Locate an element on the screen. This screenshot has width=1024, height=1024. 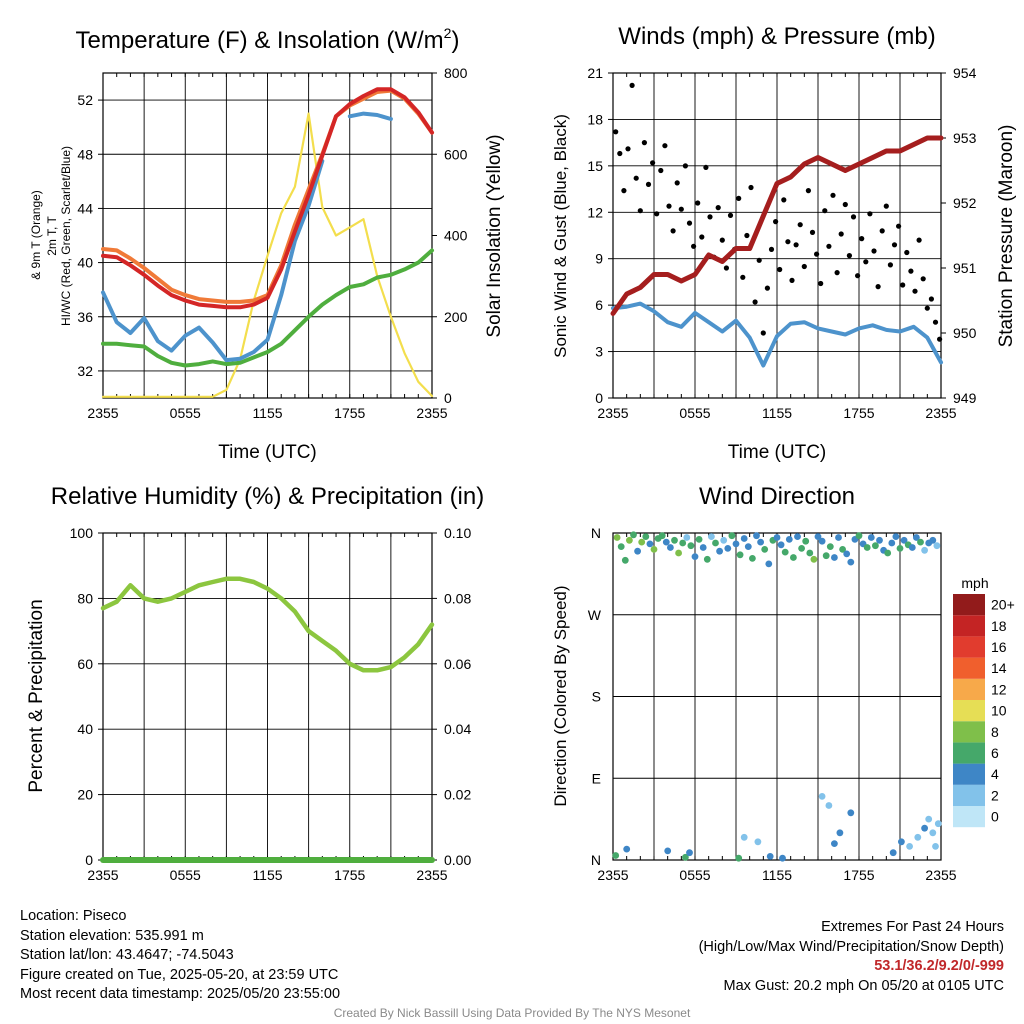
y-tick-label: 32 is located at coordinates (85, 371).